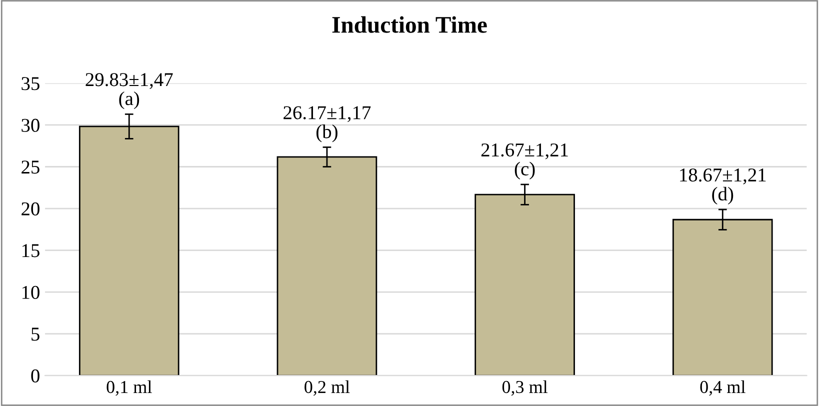 Image resolution: width=819 pixels, height=406 pixels. I want to click on y-tick-label: 5, so click(36, 334).